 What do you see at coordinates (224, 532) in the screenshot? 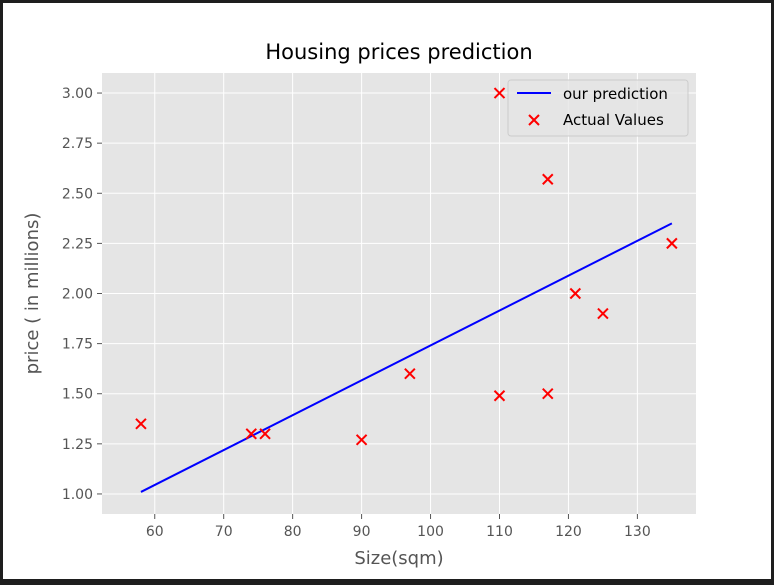
I see `x-tick-label: 70` at bounding box center [224, 532].